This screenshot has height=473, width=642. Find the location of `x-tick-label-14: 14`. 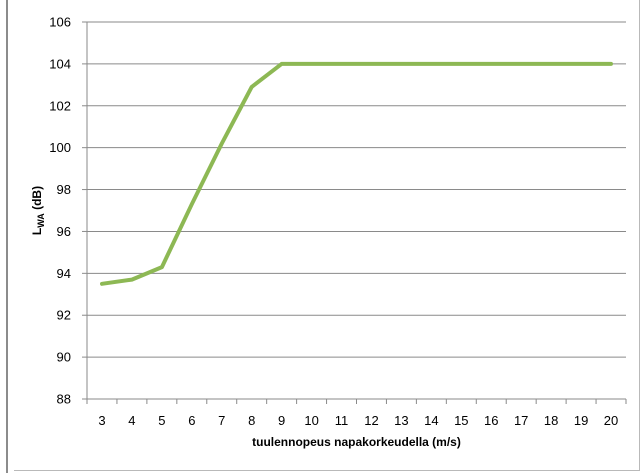

x-tick-label-14: 14 is located at coordinates (431, 420).